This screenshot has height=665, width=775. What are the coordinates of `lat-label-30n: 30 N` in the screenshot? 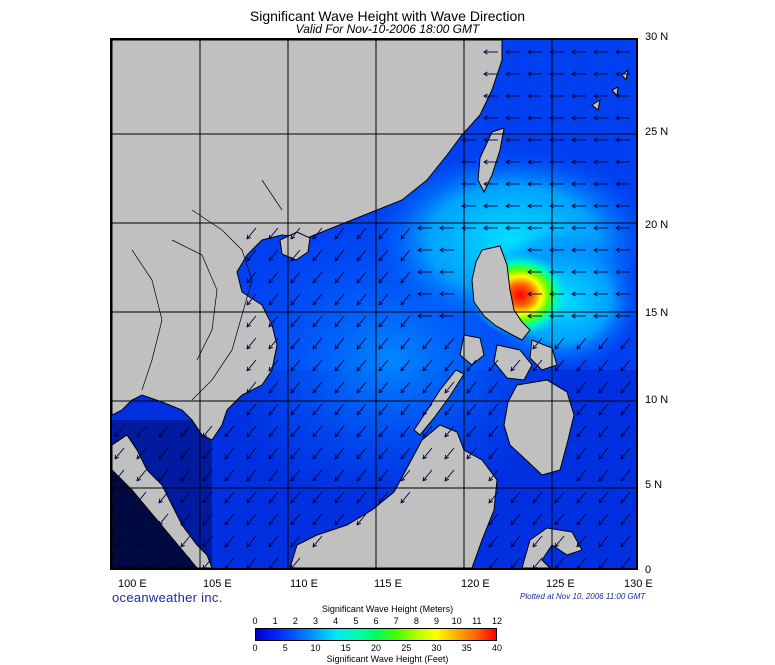 It's located at (657, 37).